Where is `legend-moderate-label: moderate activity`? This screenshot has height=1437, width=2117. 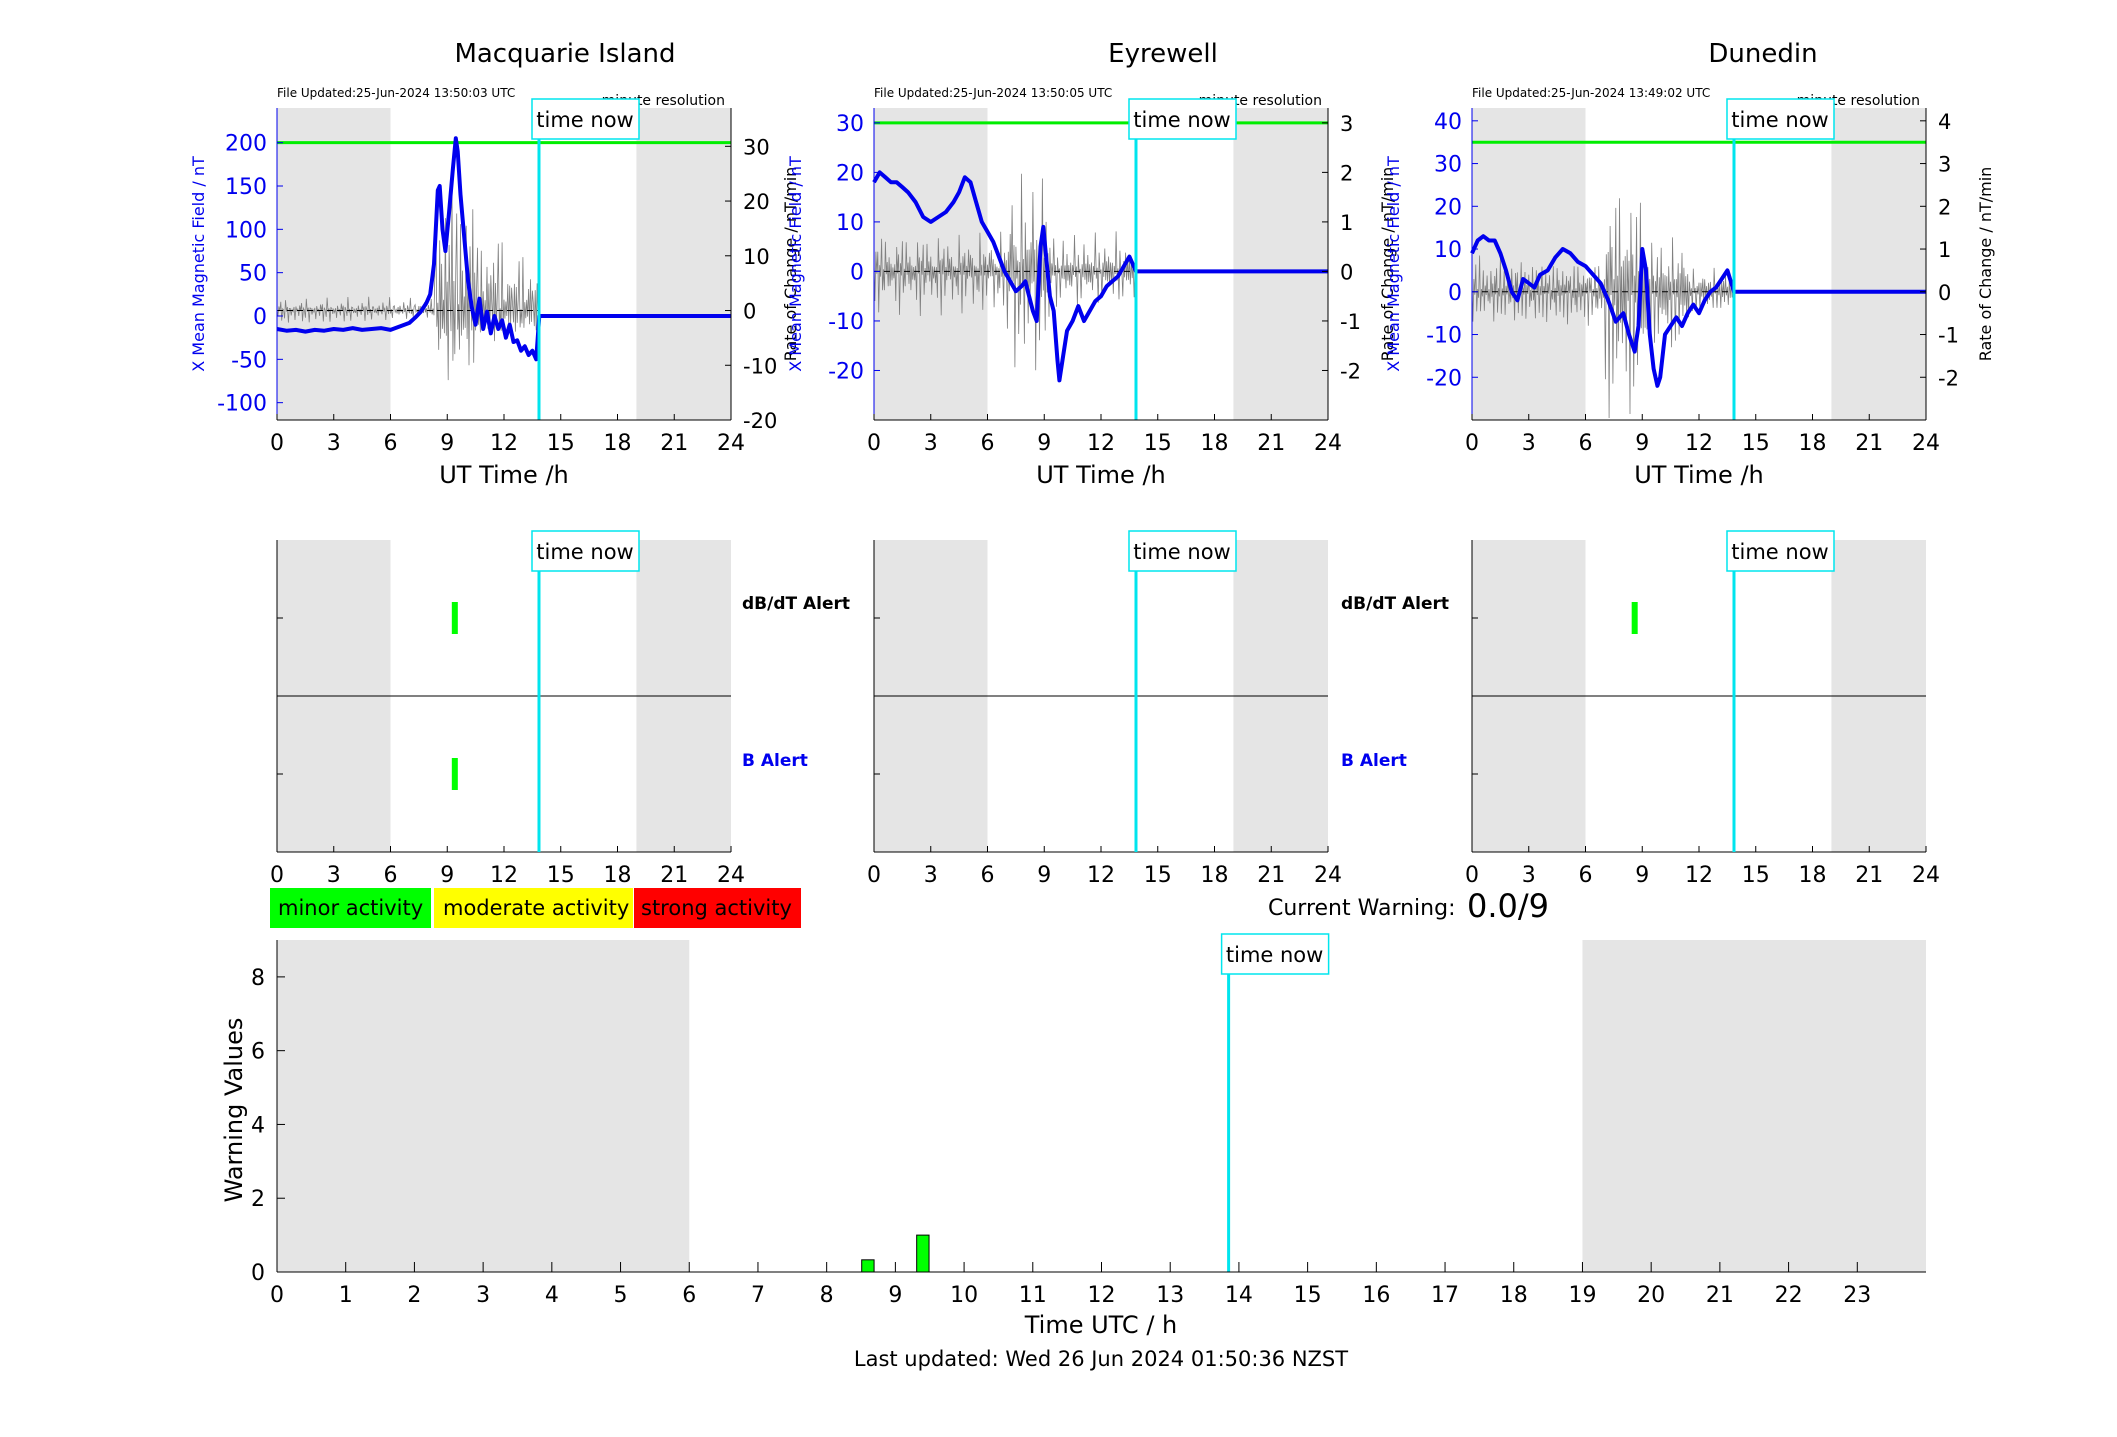
legend-moderate-label: moderate activity is located at coordinates (536, 908).